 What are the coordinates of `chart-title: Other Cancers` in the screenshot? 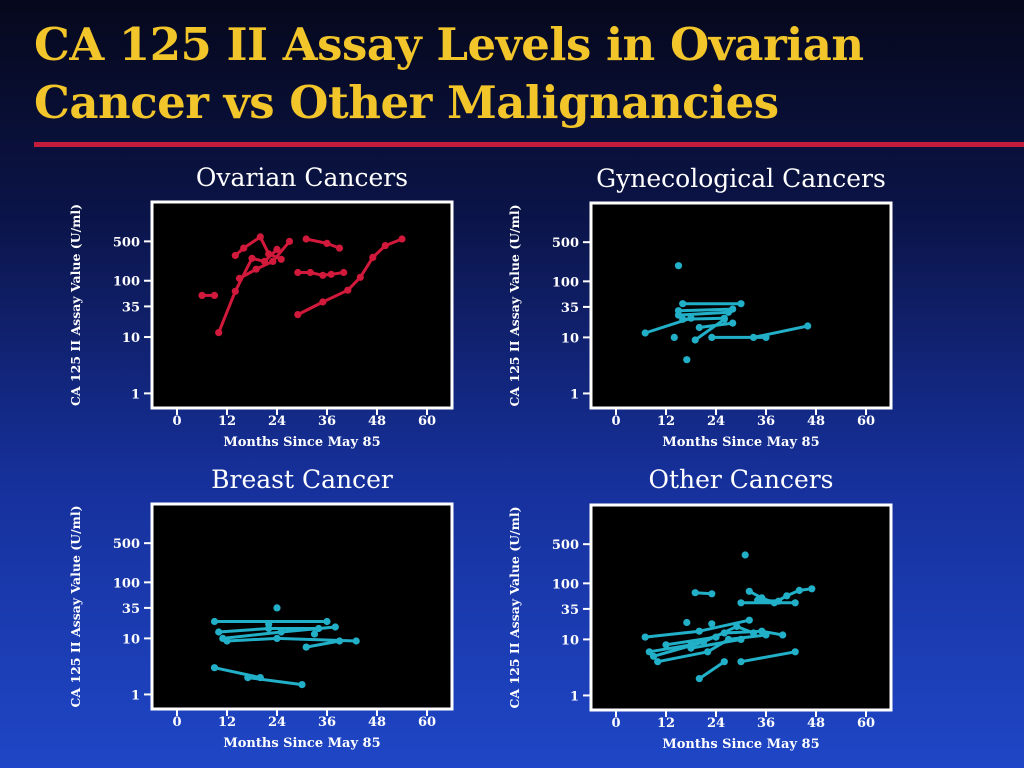 It's located at (740, 479).